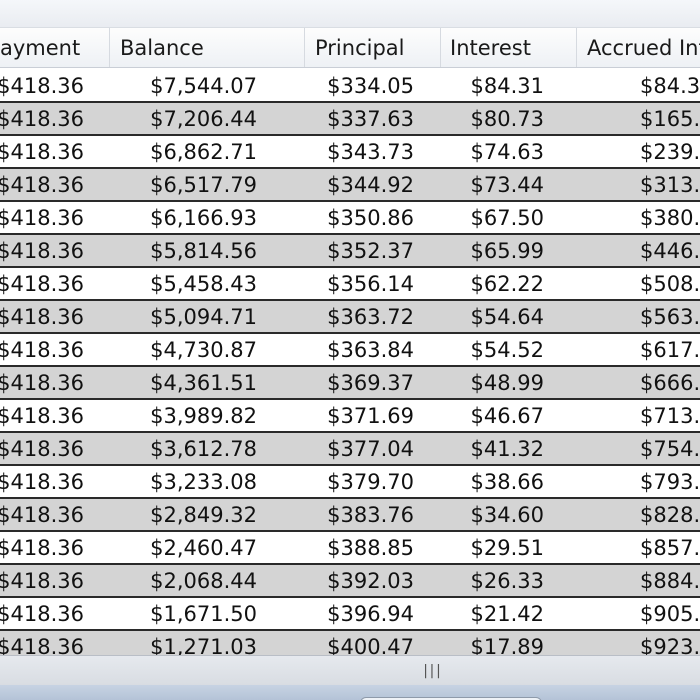 Image resolution: width=700 pixels, height=700 pixels. Describe the element at coordinates (507, 218) in the screenshot. I see `cell-interest: $67.50` at that location.